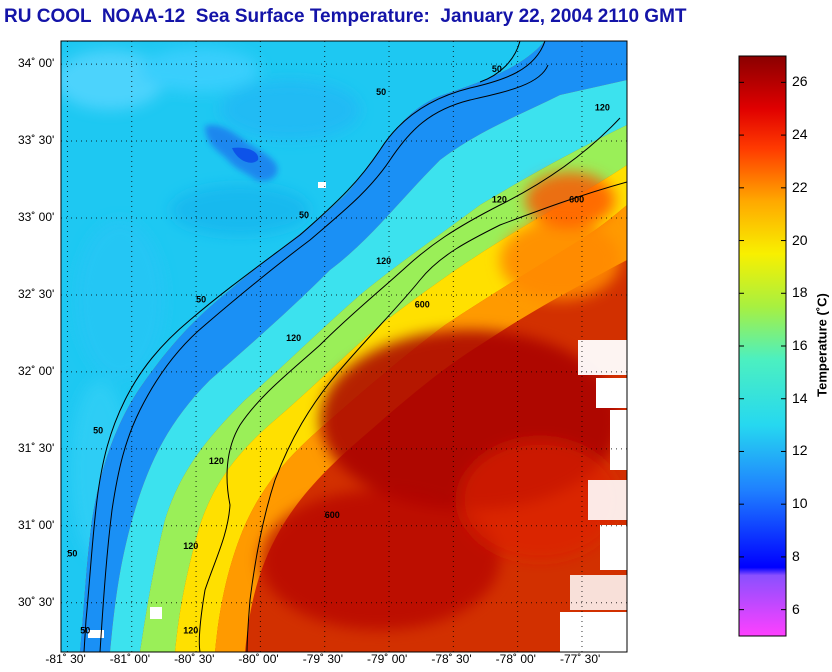  I want to click on latitude-label: 33˚ 30', so click(36, 140).